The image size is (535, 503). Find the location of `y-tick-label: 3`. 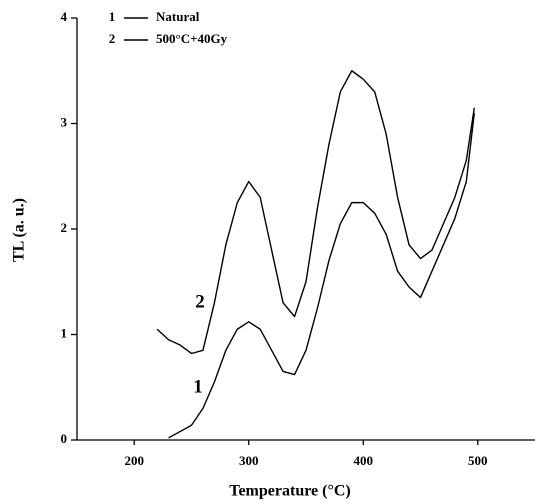

y-tick-label: 3 is located at coordinates (64, 121).